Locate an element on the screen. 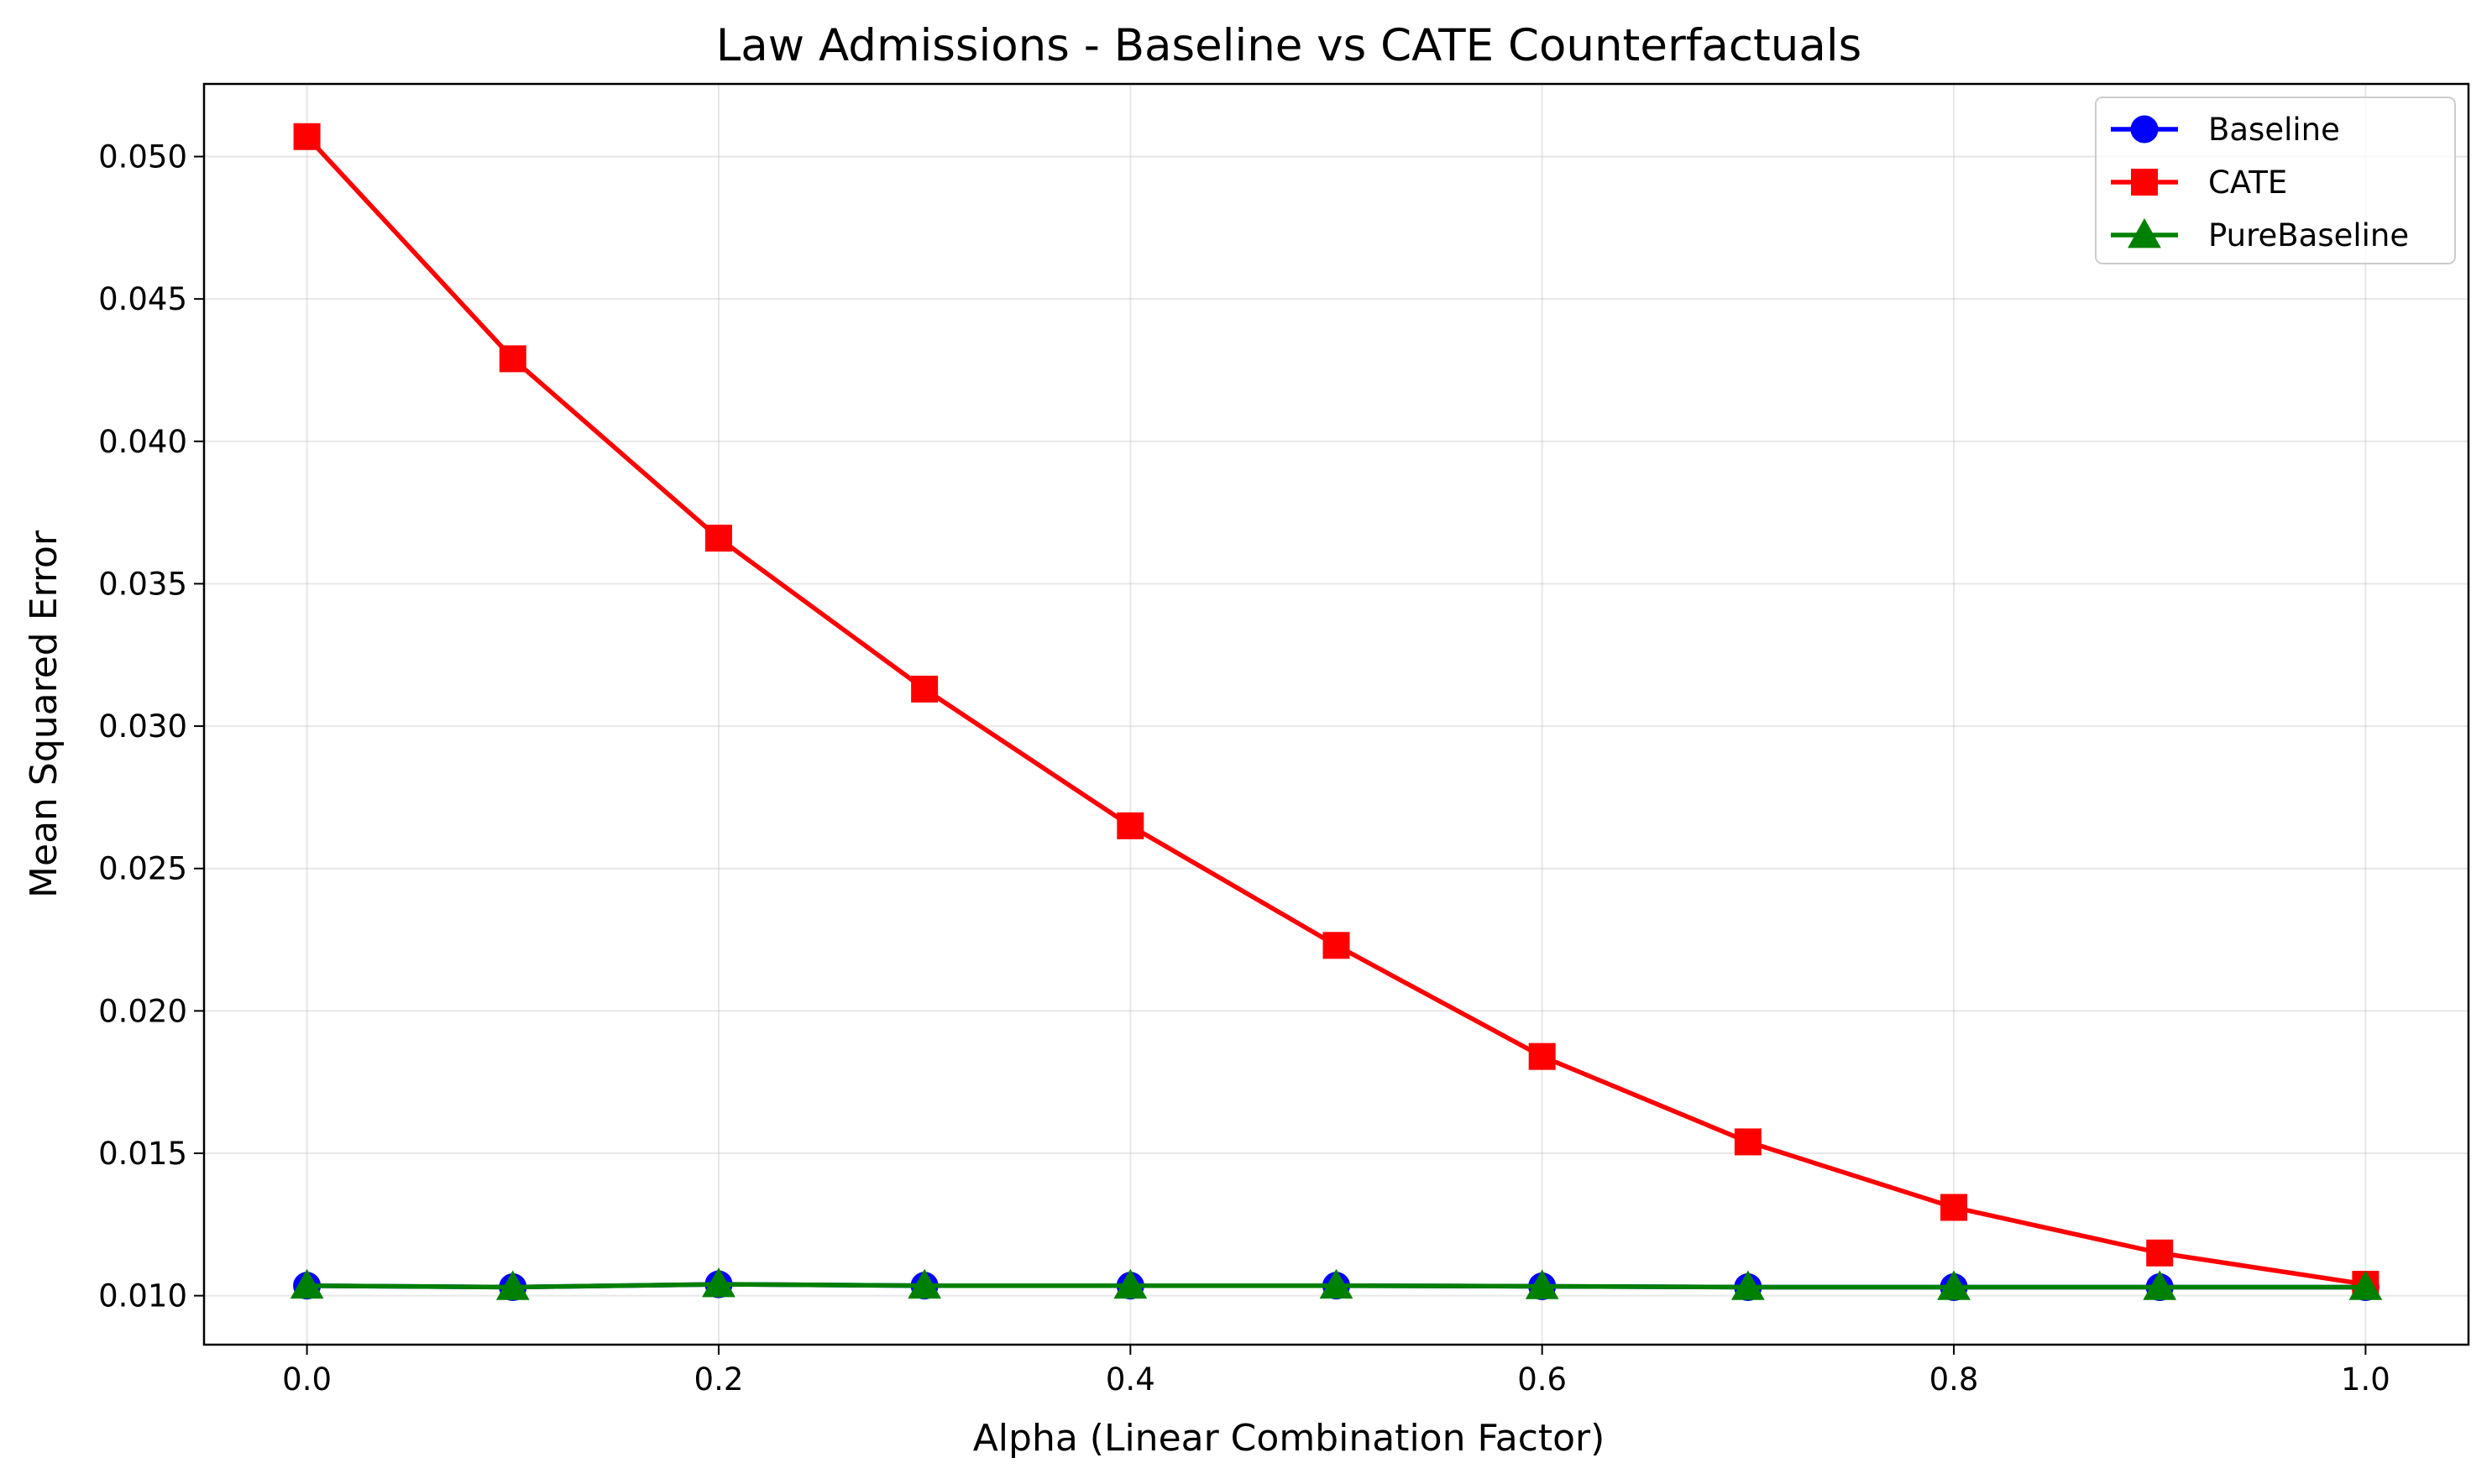  legend-item-purebaseline: PureBaseline is located at coordinates (2260, 235).